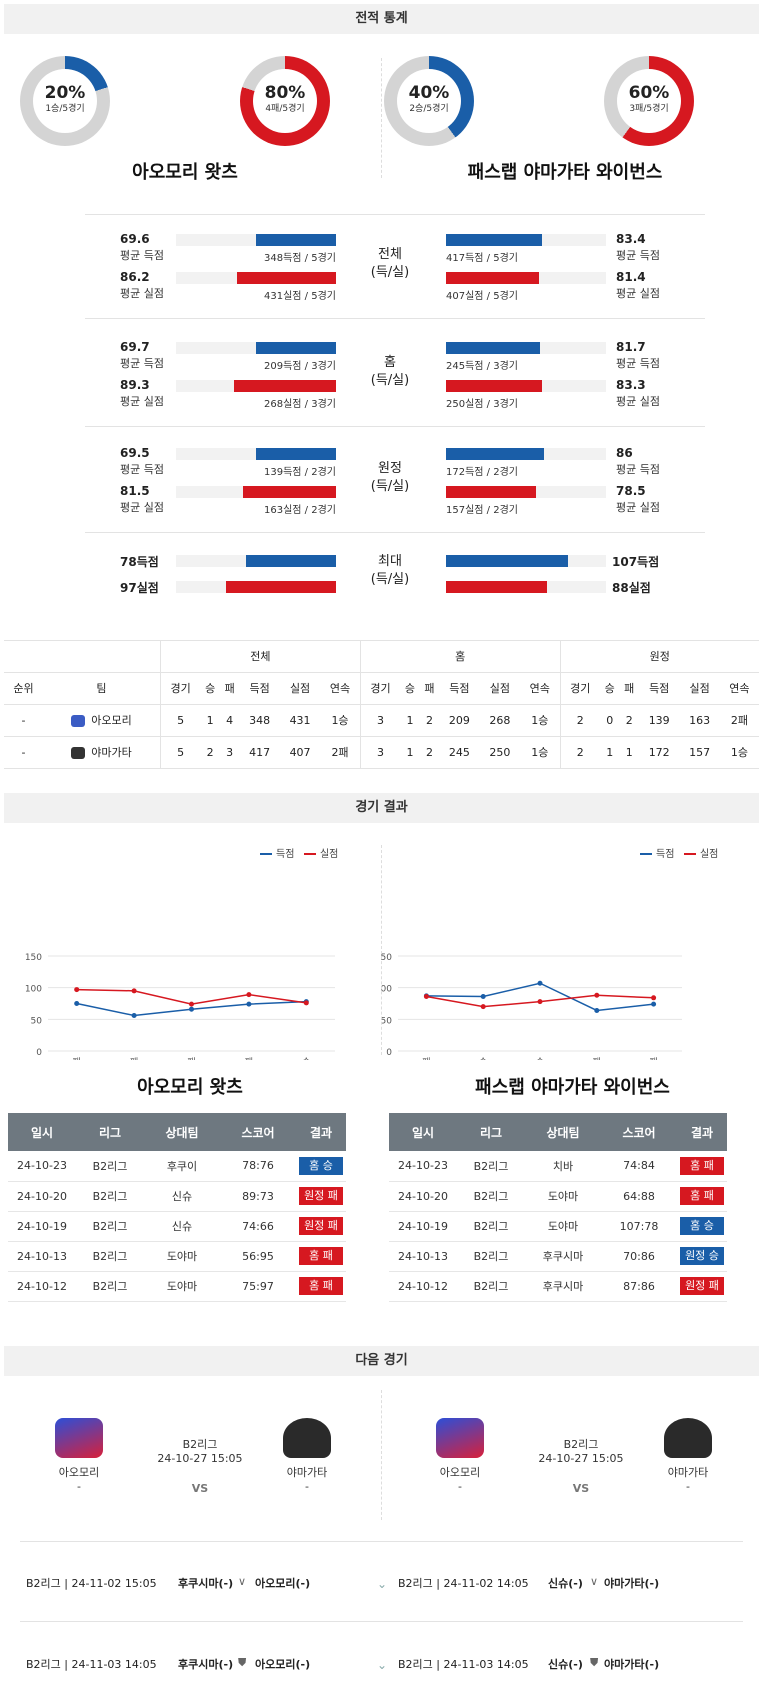 This screenshot has height=1696, width=763. Describe the element at coordinates (423, 1196) in the screenshot. I see `results-value: 24-10-20` at that location.